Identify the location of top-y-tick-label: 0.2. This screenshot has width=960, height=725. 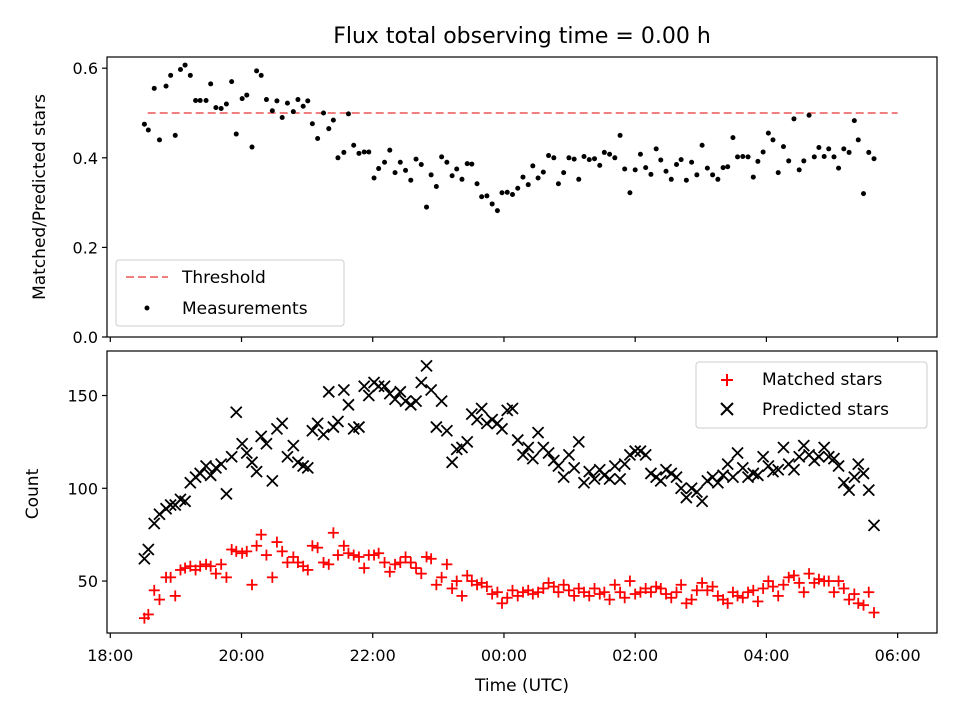
(85, 247).